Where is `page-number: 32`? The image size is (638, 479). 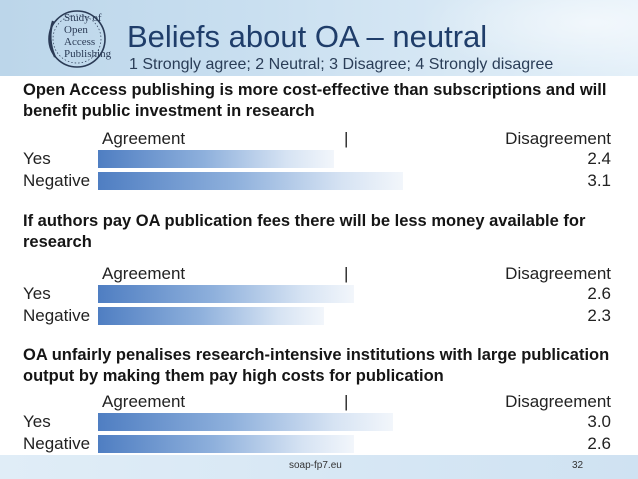
page-number: 32 is located at coordinates (578, 465).